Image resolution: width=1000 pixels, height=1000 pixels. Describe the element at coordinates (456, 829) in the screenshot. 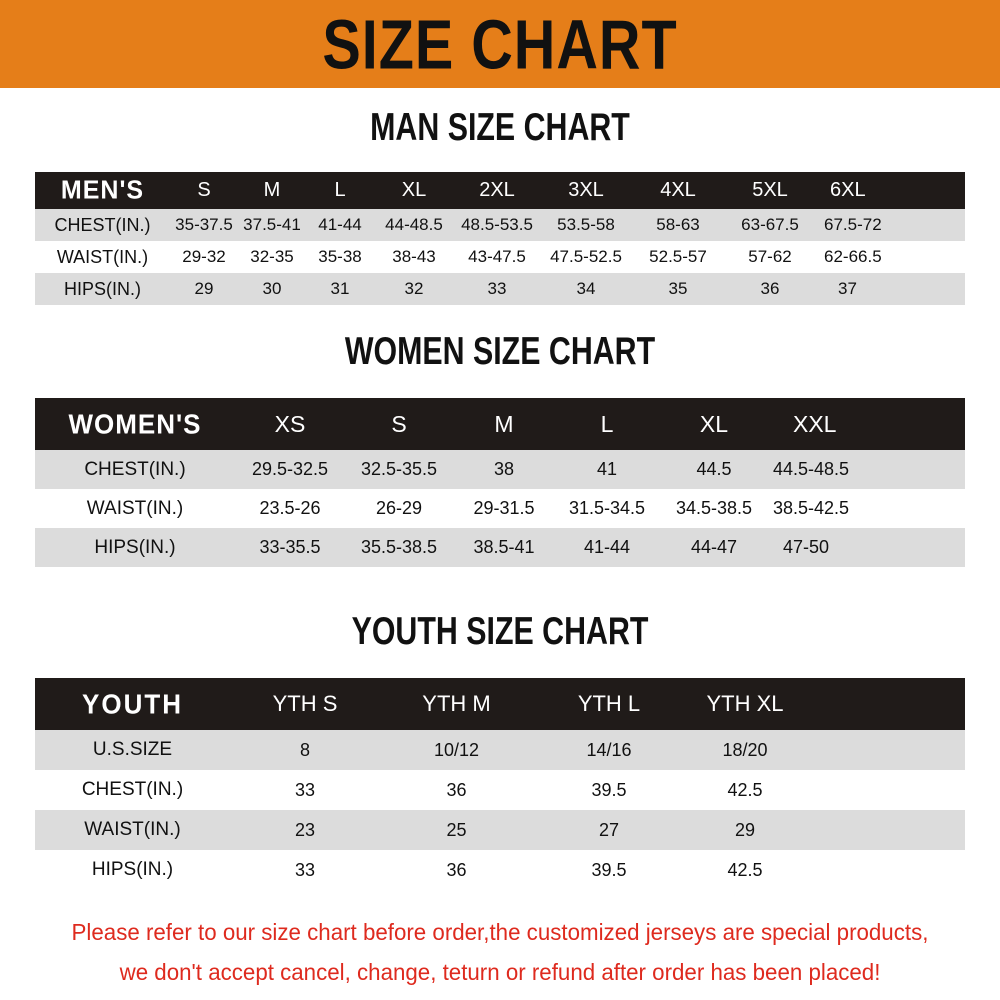

I see `youth-waist-m: 25` at that location.